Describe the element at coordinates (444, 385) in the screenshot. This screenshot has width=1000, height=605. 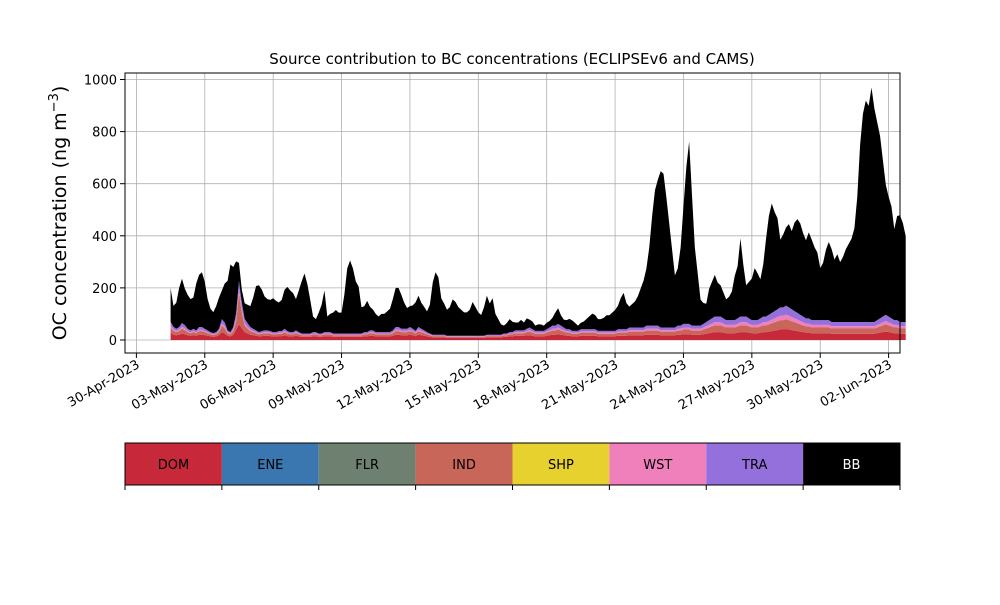
I see `x-tick-label: 15-May-2023` at that location.